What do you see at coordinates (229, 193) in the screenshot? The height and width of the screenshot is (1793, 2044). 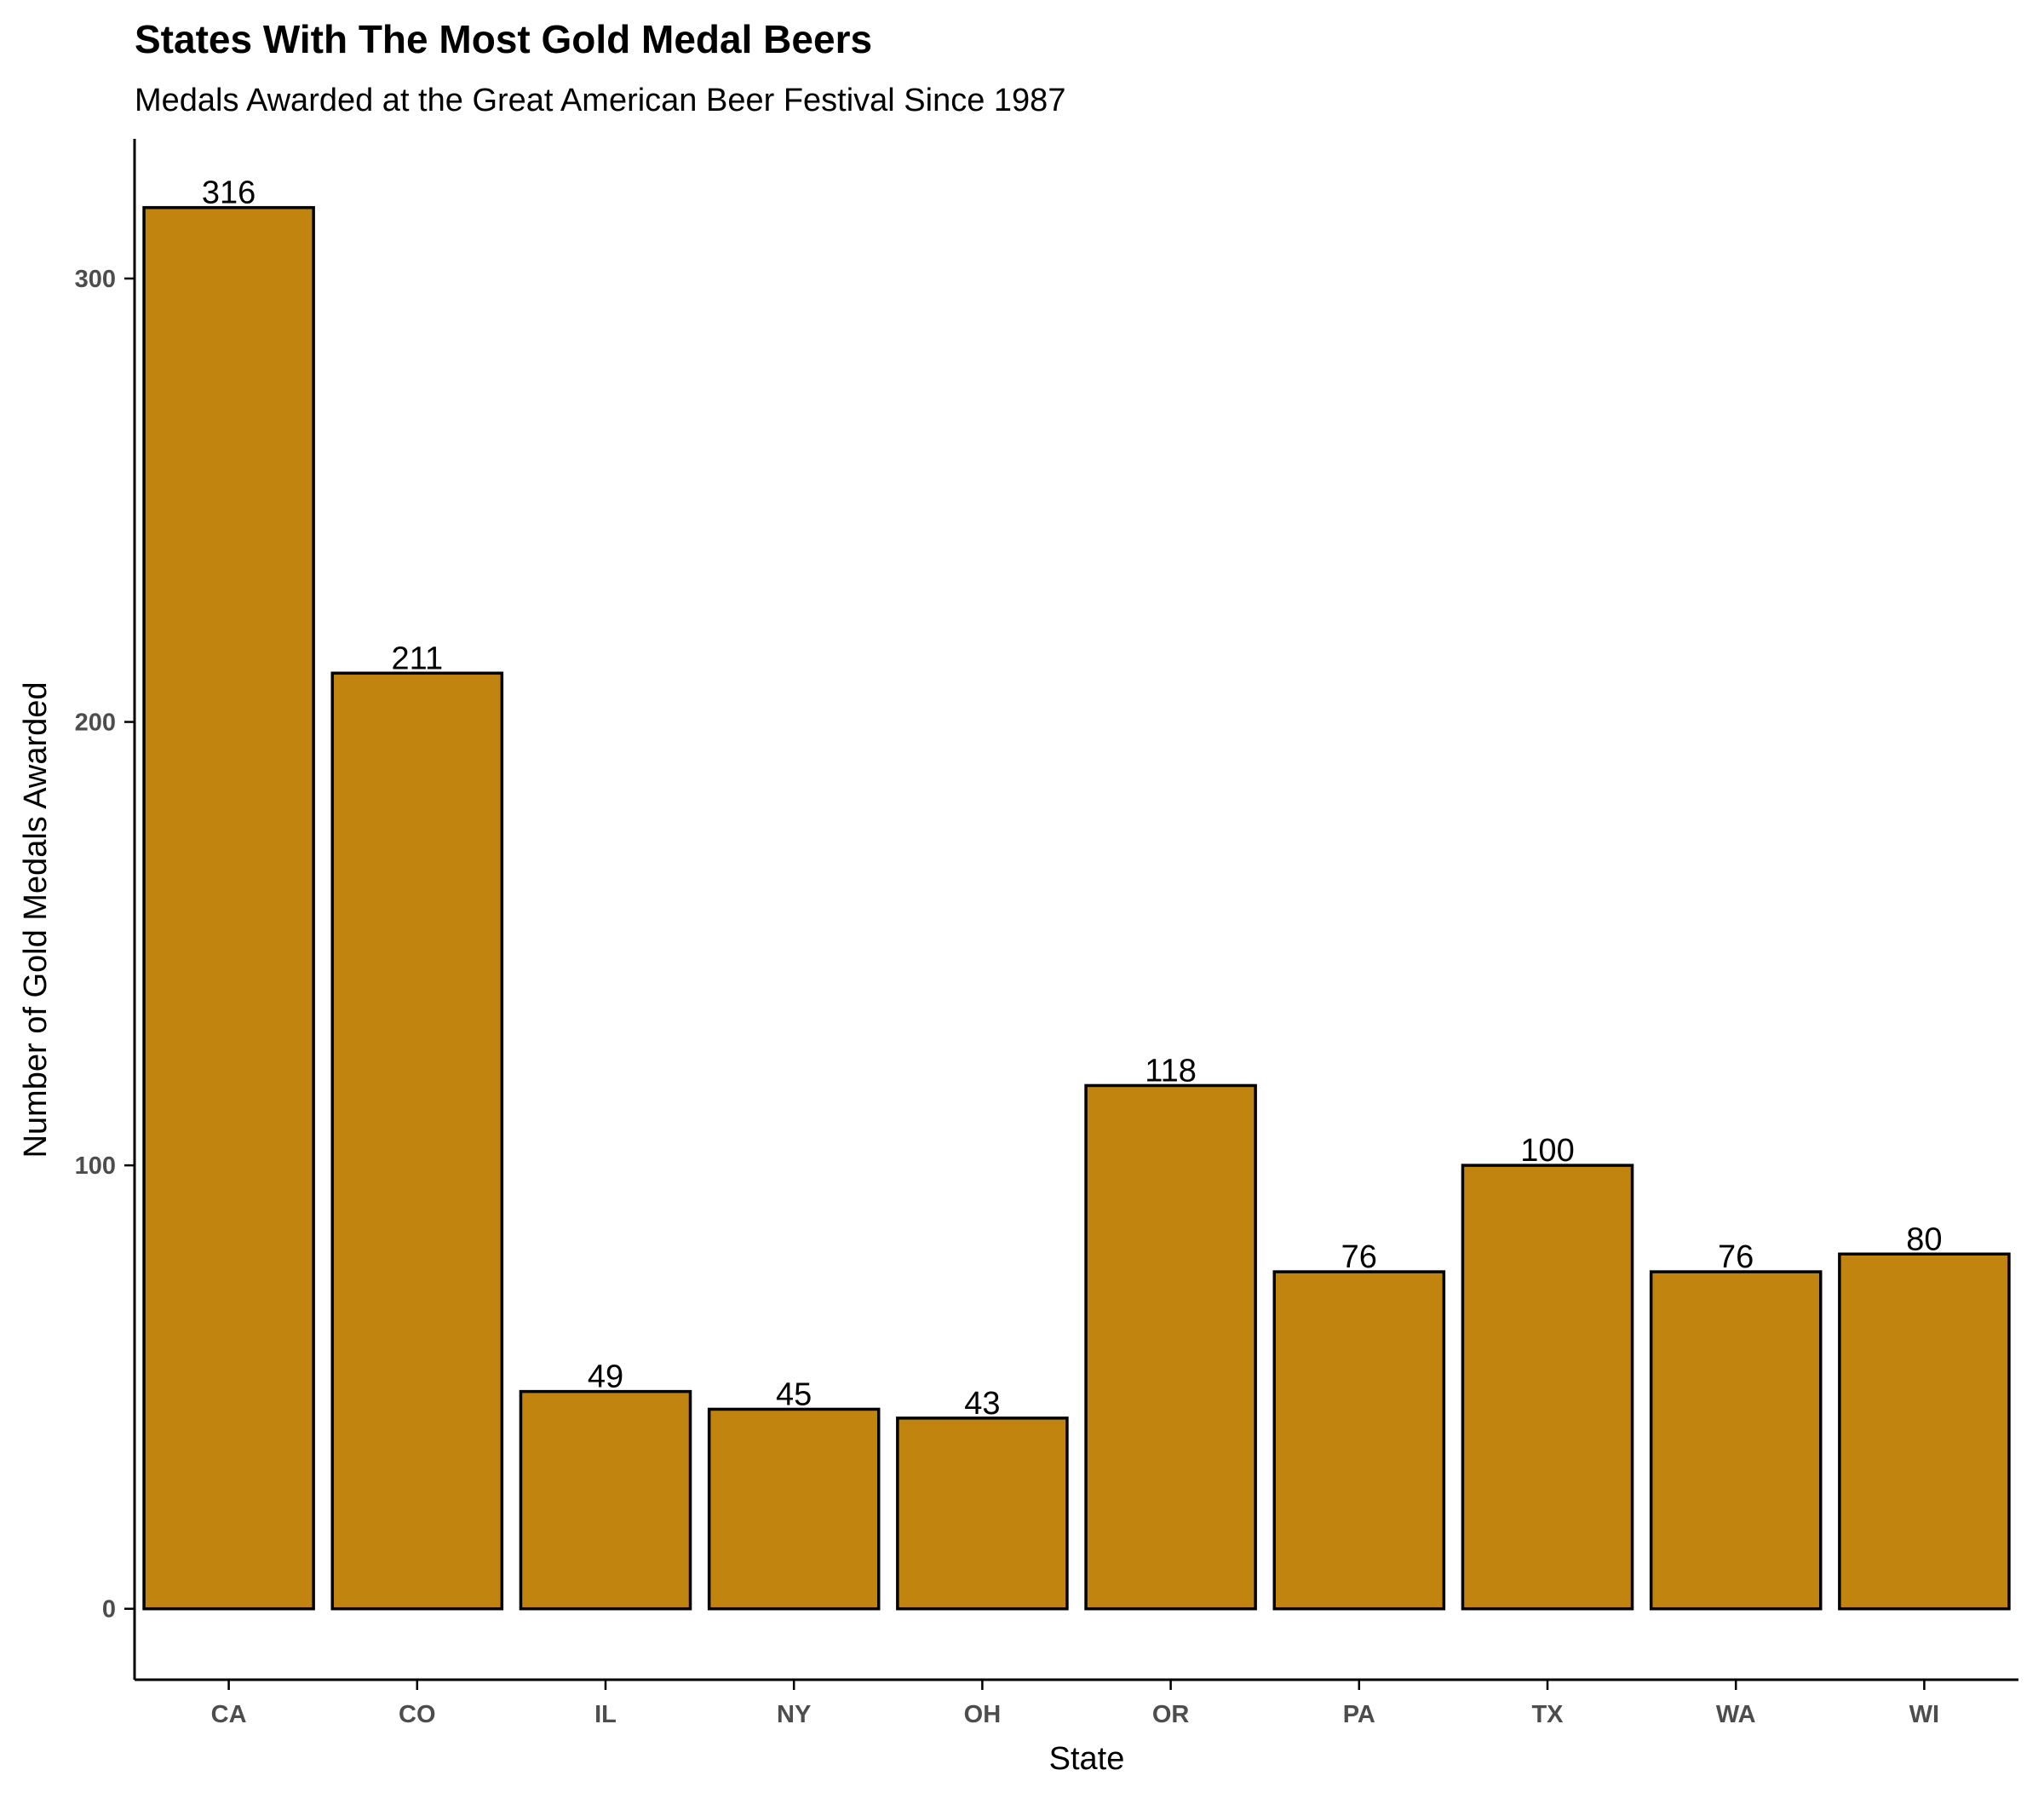 I see `data-label-ca: 316` at bounding box center [229, 193].